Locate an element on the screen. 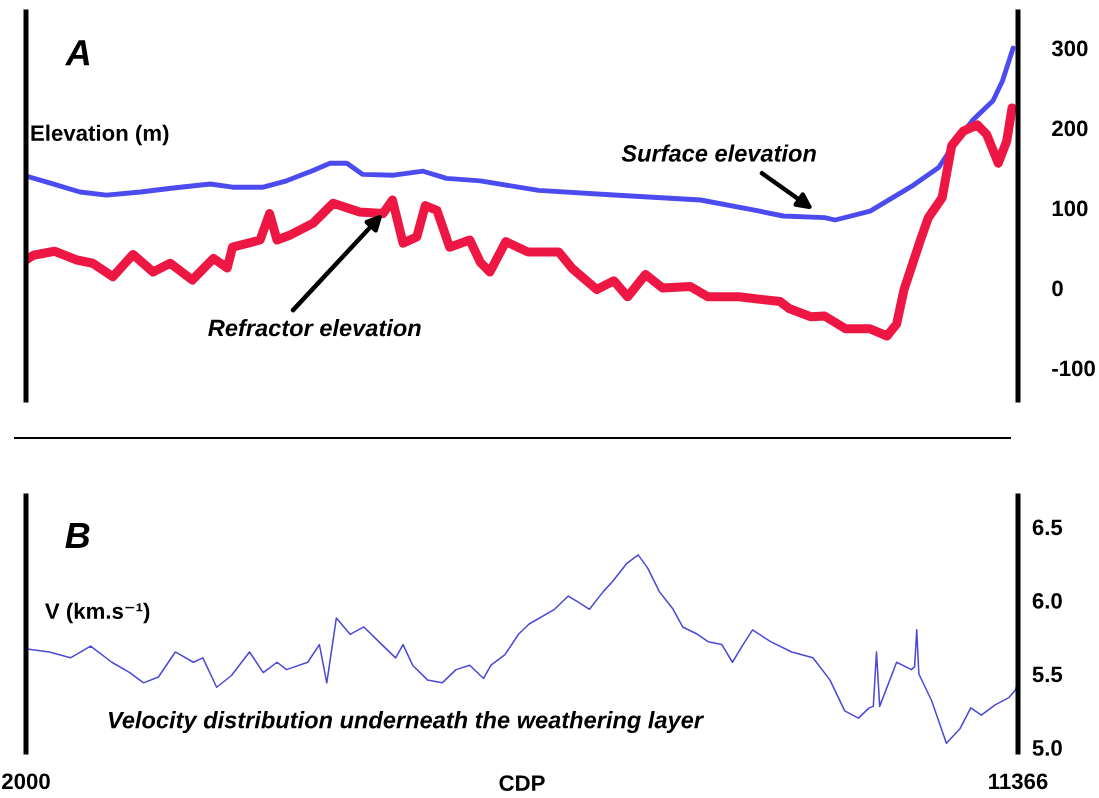 This screenshot has height=798, width=1099. y-tick-label: 300 is located at coordinates (1069, 48).